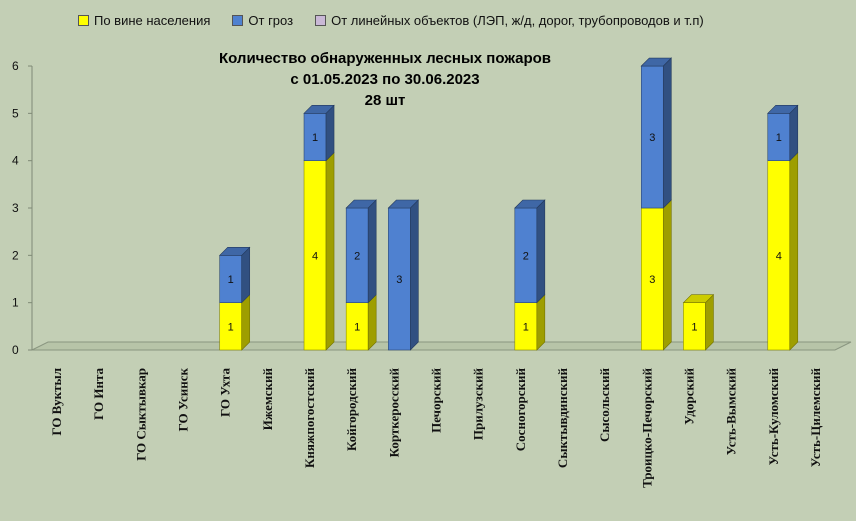 The image size is (856, 521). What do you see at coordinates (15, 350) in the screenshot?
I see `y-tick-label: 0` at bounding box center [15, 350].